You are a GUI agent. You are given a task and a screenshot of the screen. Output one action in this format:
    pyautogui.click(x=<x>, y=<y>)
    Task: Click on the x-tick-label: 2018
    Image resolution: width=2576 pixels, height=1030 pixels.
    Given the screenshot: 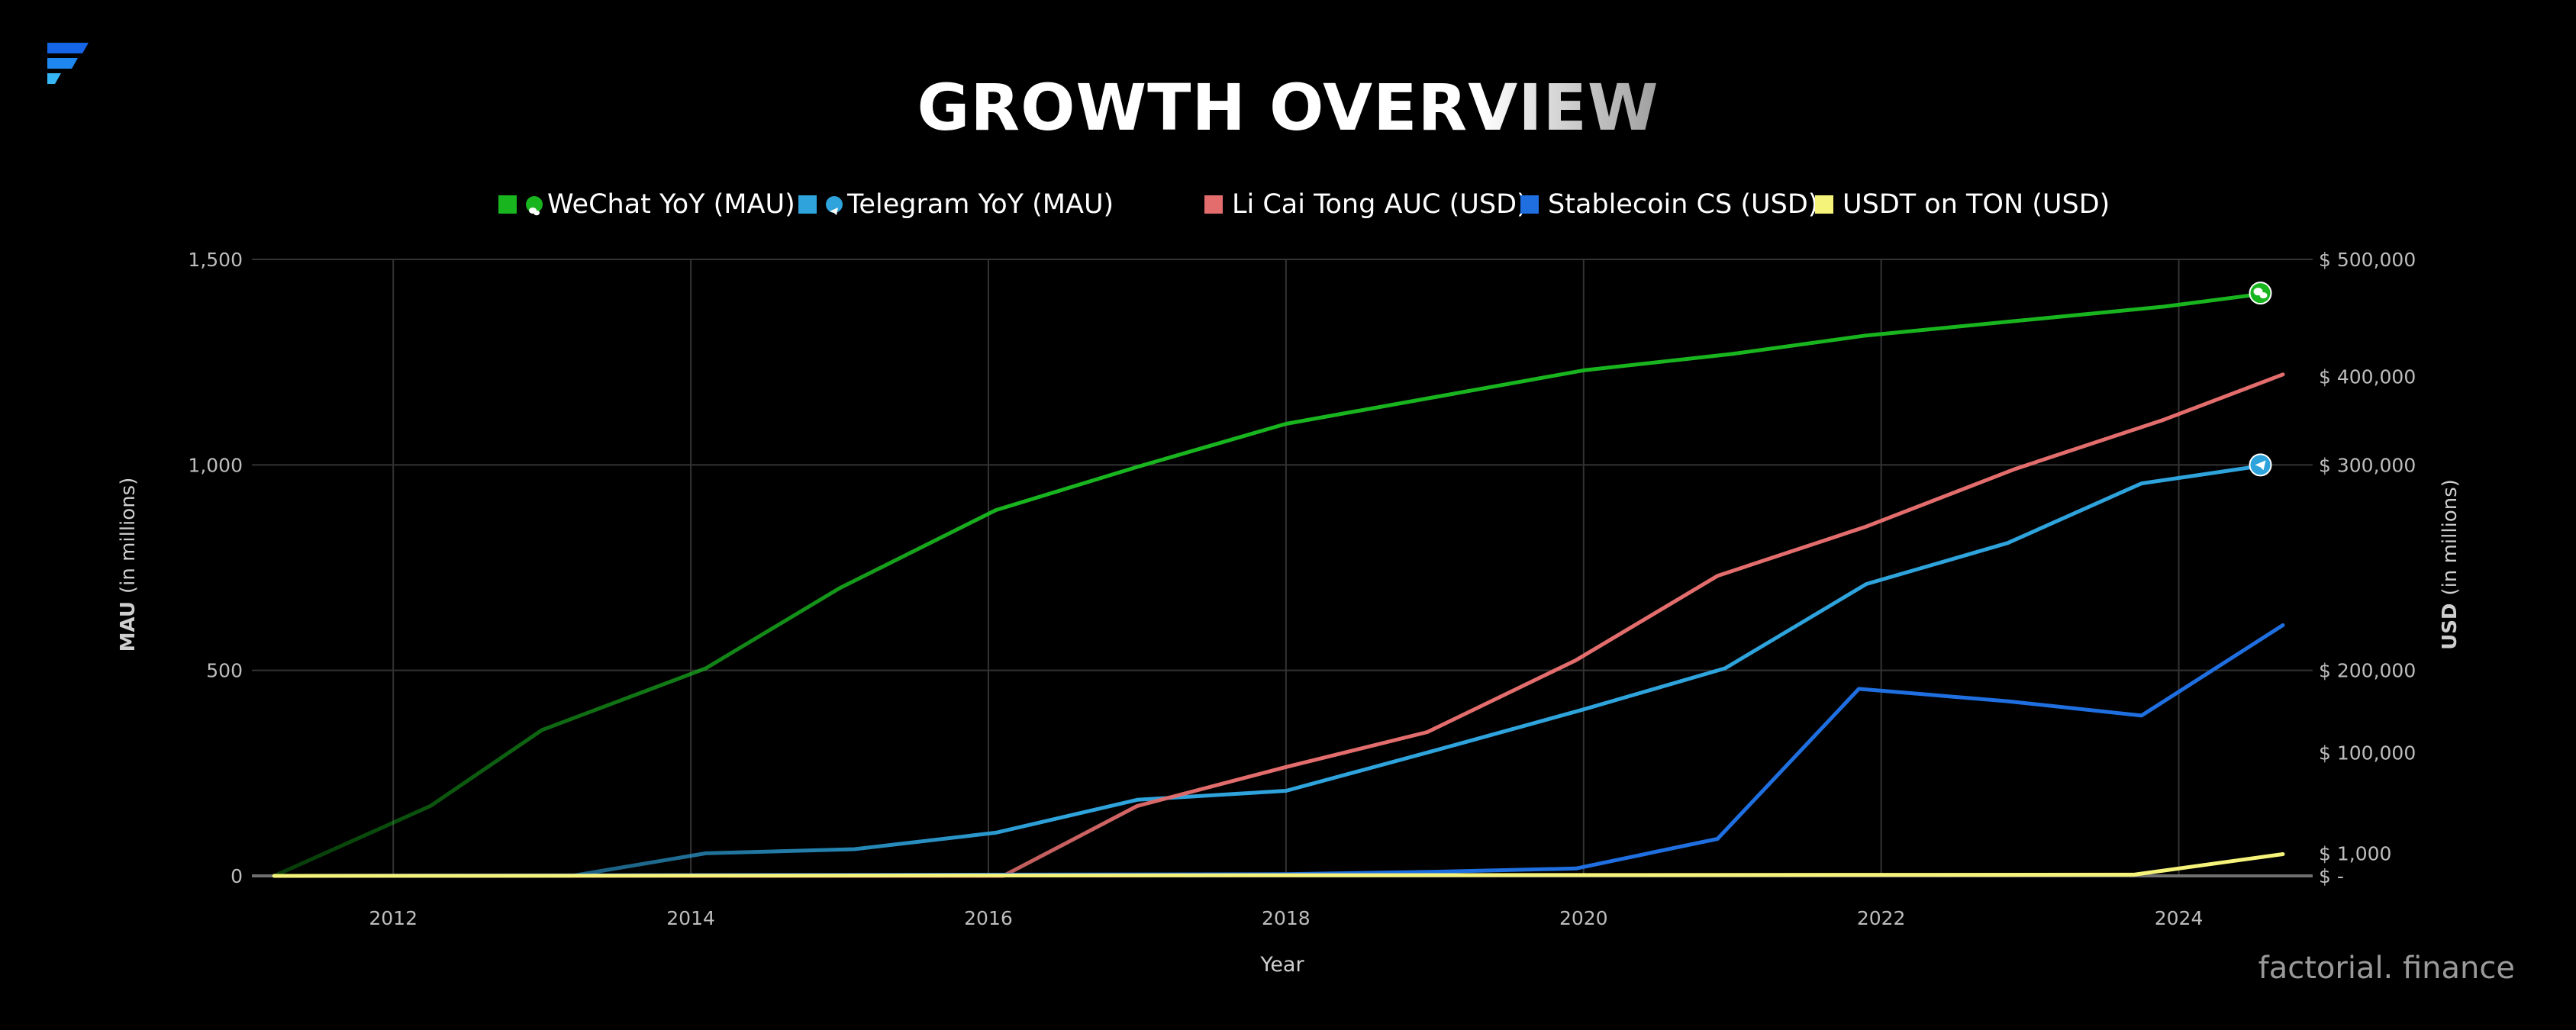 What is the action you would take?
    pyautogui.click(x=1286, y=918)
    